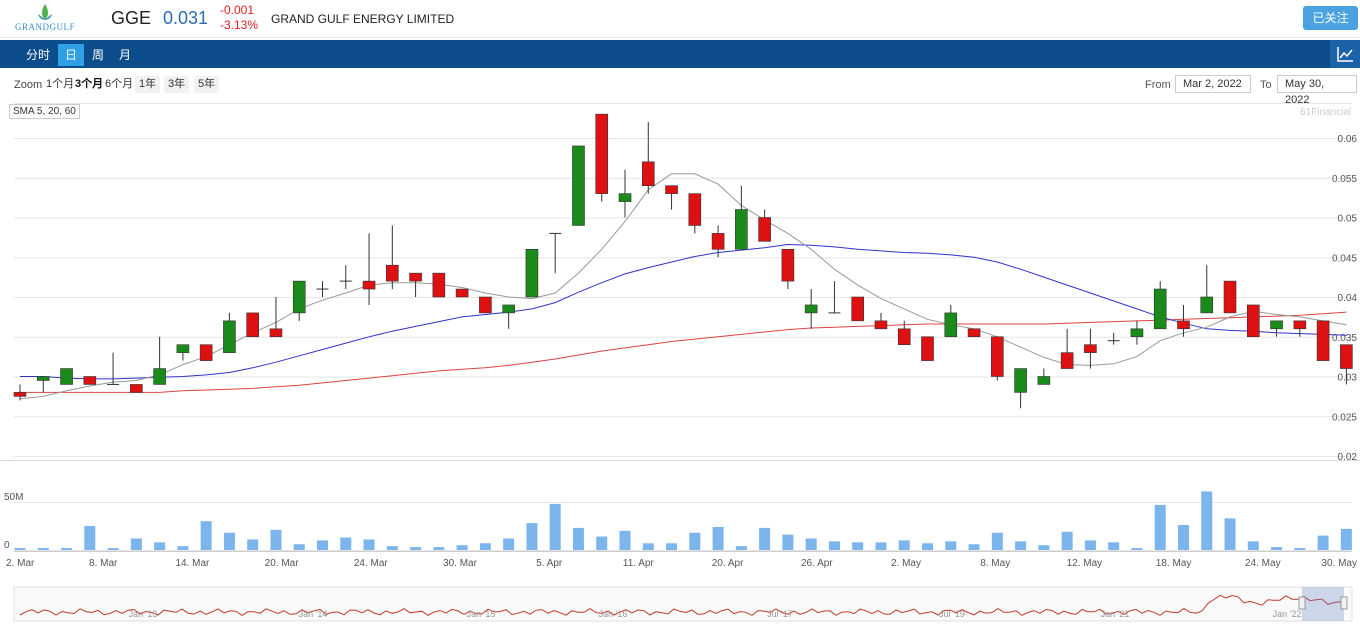 This screenshot has width=1360, height=631. I want to click on navigator-tick-label: Jan '14, so click(313, 614).